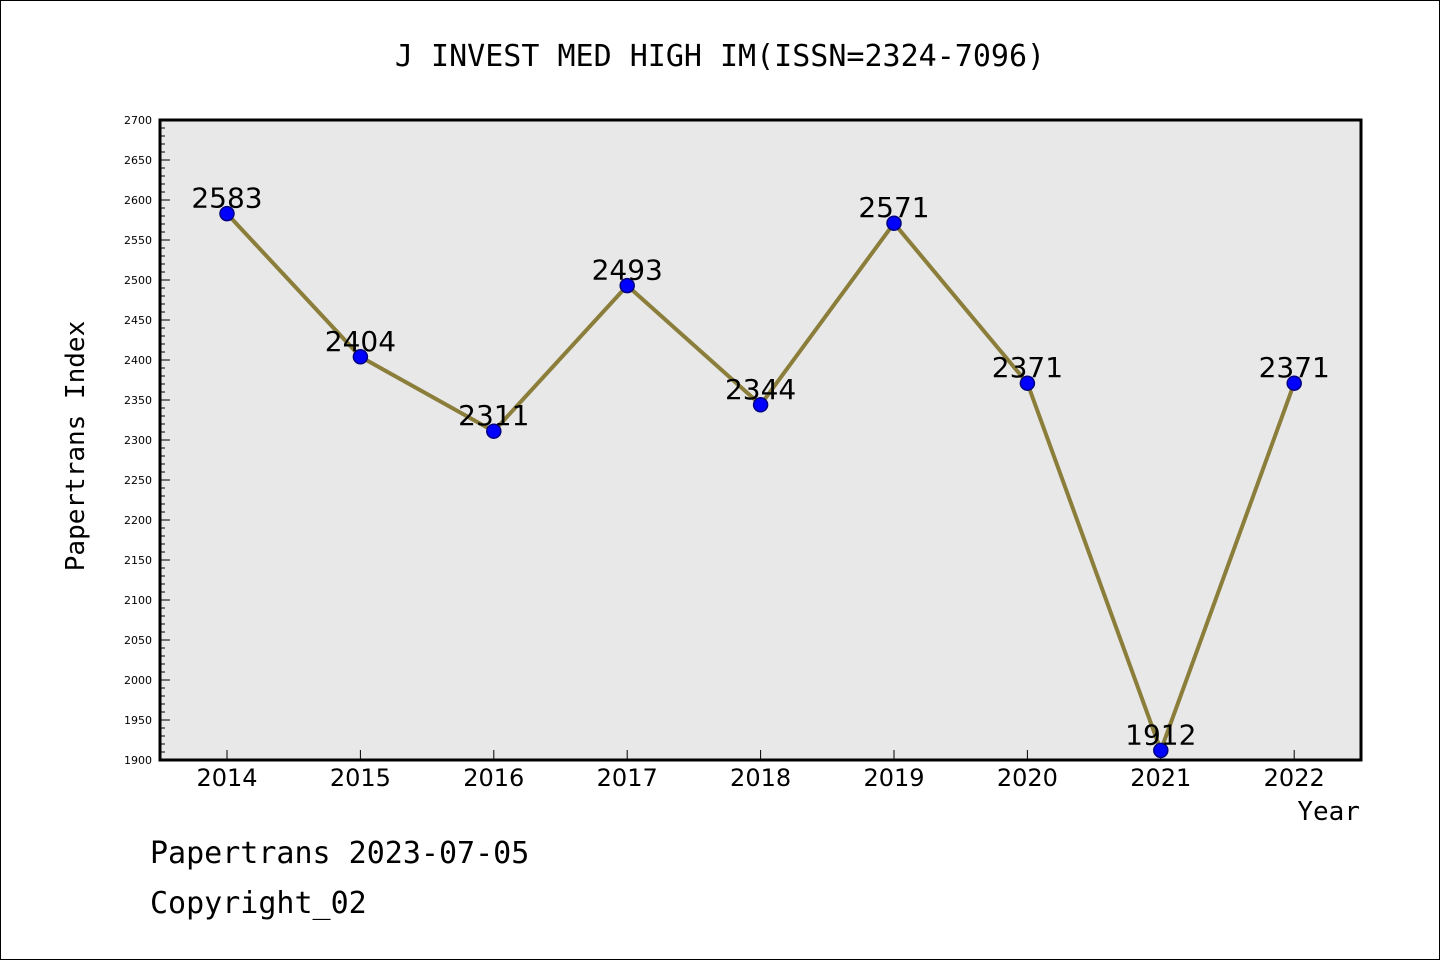  What do you see at coordinates (138, 320) in the screenshot?
I see `y-tick-label: 2450` at bounding box center [138, 320].